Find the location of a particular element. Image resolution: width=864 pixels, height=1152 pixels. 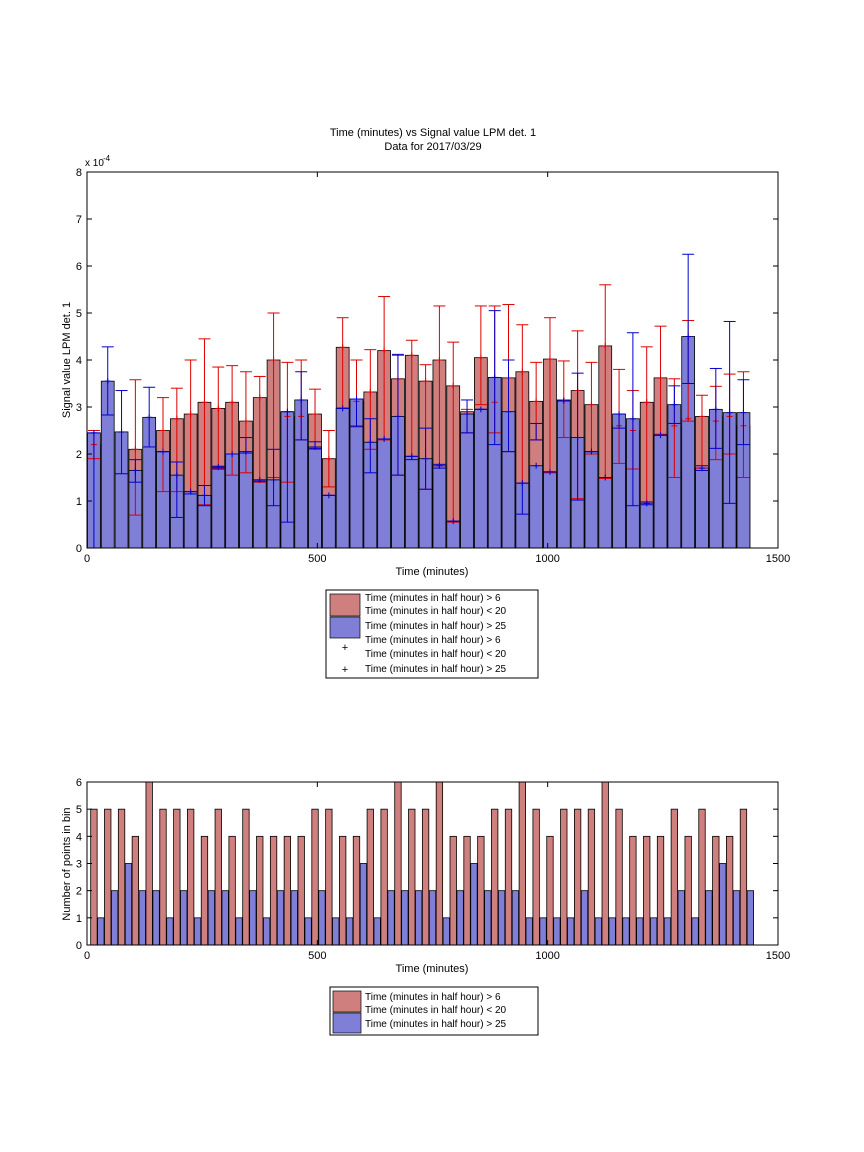

y-tick-label: 2 is located at coordinates (79, 455).